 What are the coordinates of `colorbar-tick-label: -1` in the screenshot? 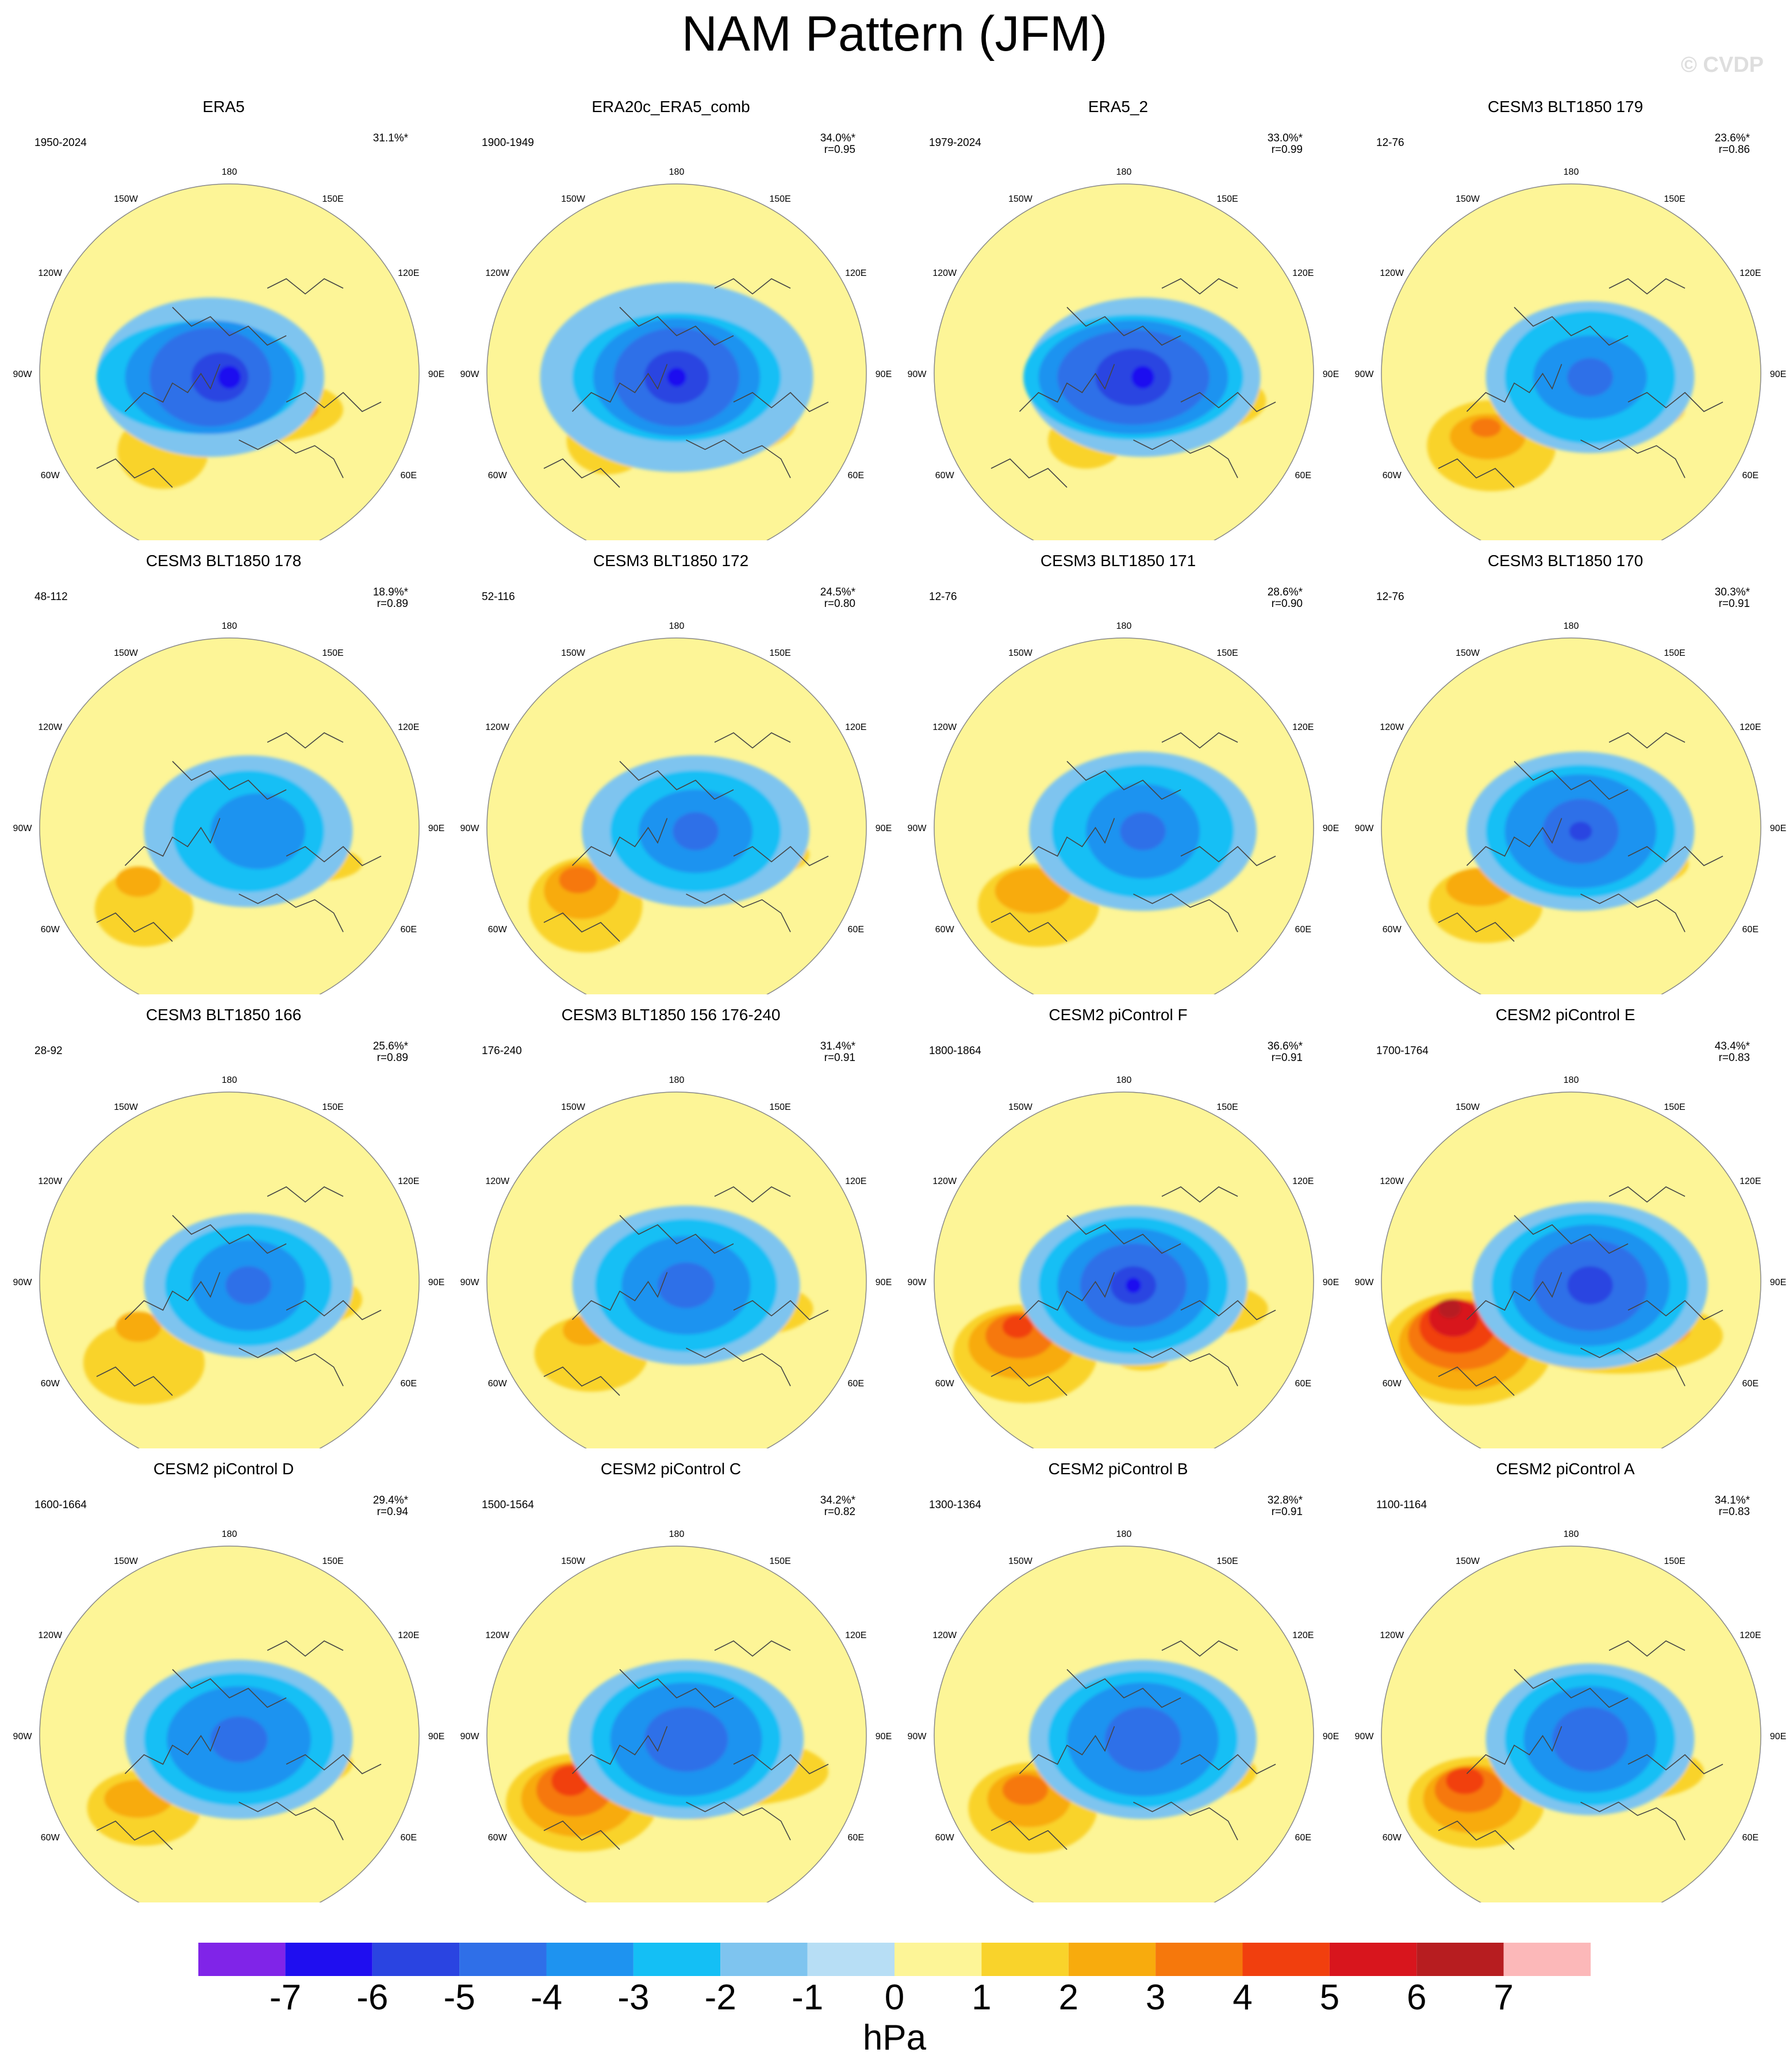 It's located at (808, 1997).